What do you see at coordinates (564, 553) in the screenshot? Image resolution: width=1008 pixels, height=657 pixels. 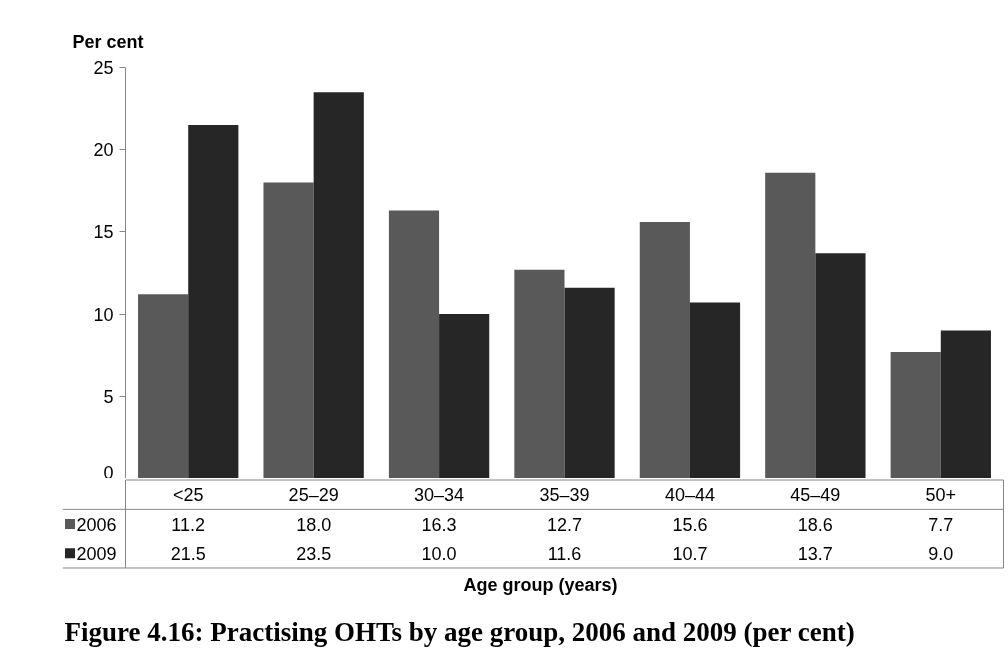 I see `data-label: 11.6` at bounding box center [564, 553].